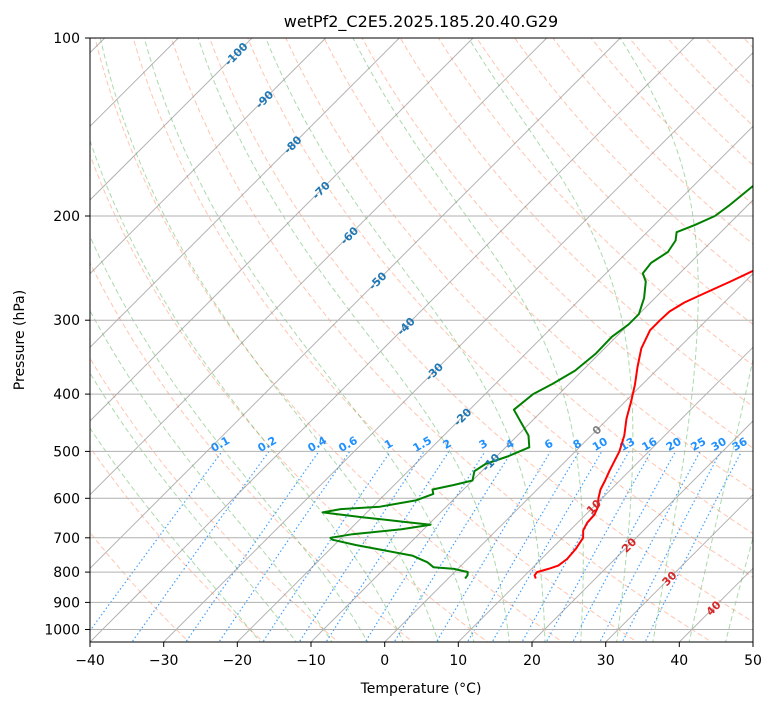  I want to click on y-axis: 100 200 300 400 500 600 700 800 900 1000, so click(67, 335).